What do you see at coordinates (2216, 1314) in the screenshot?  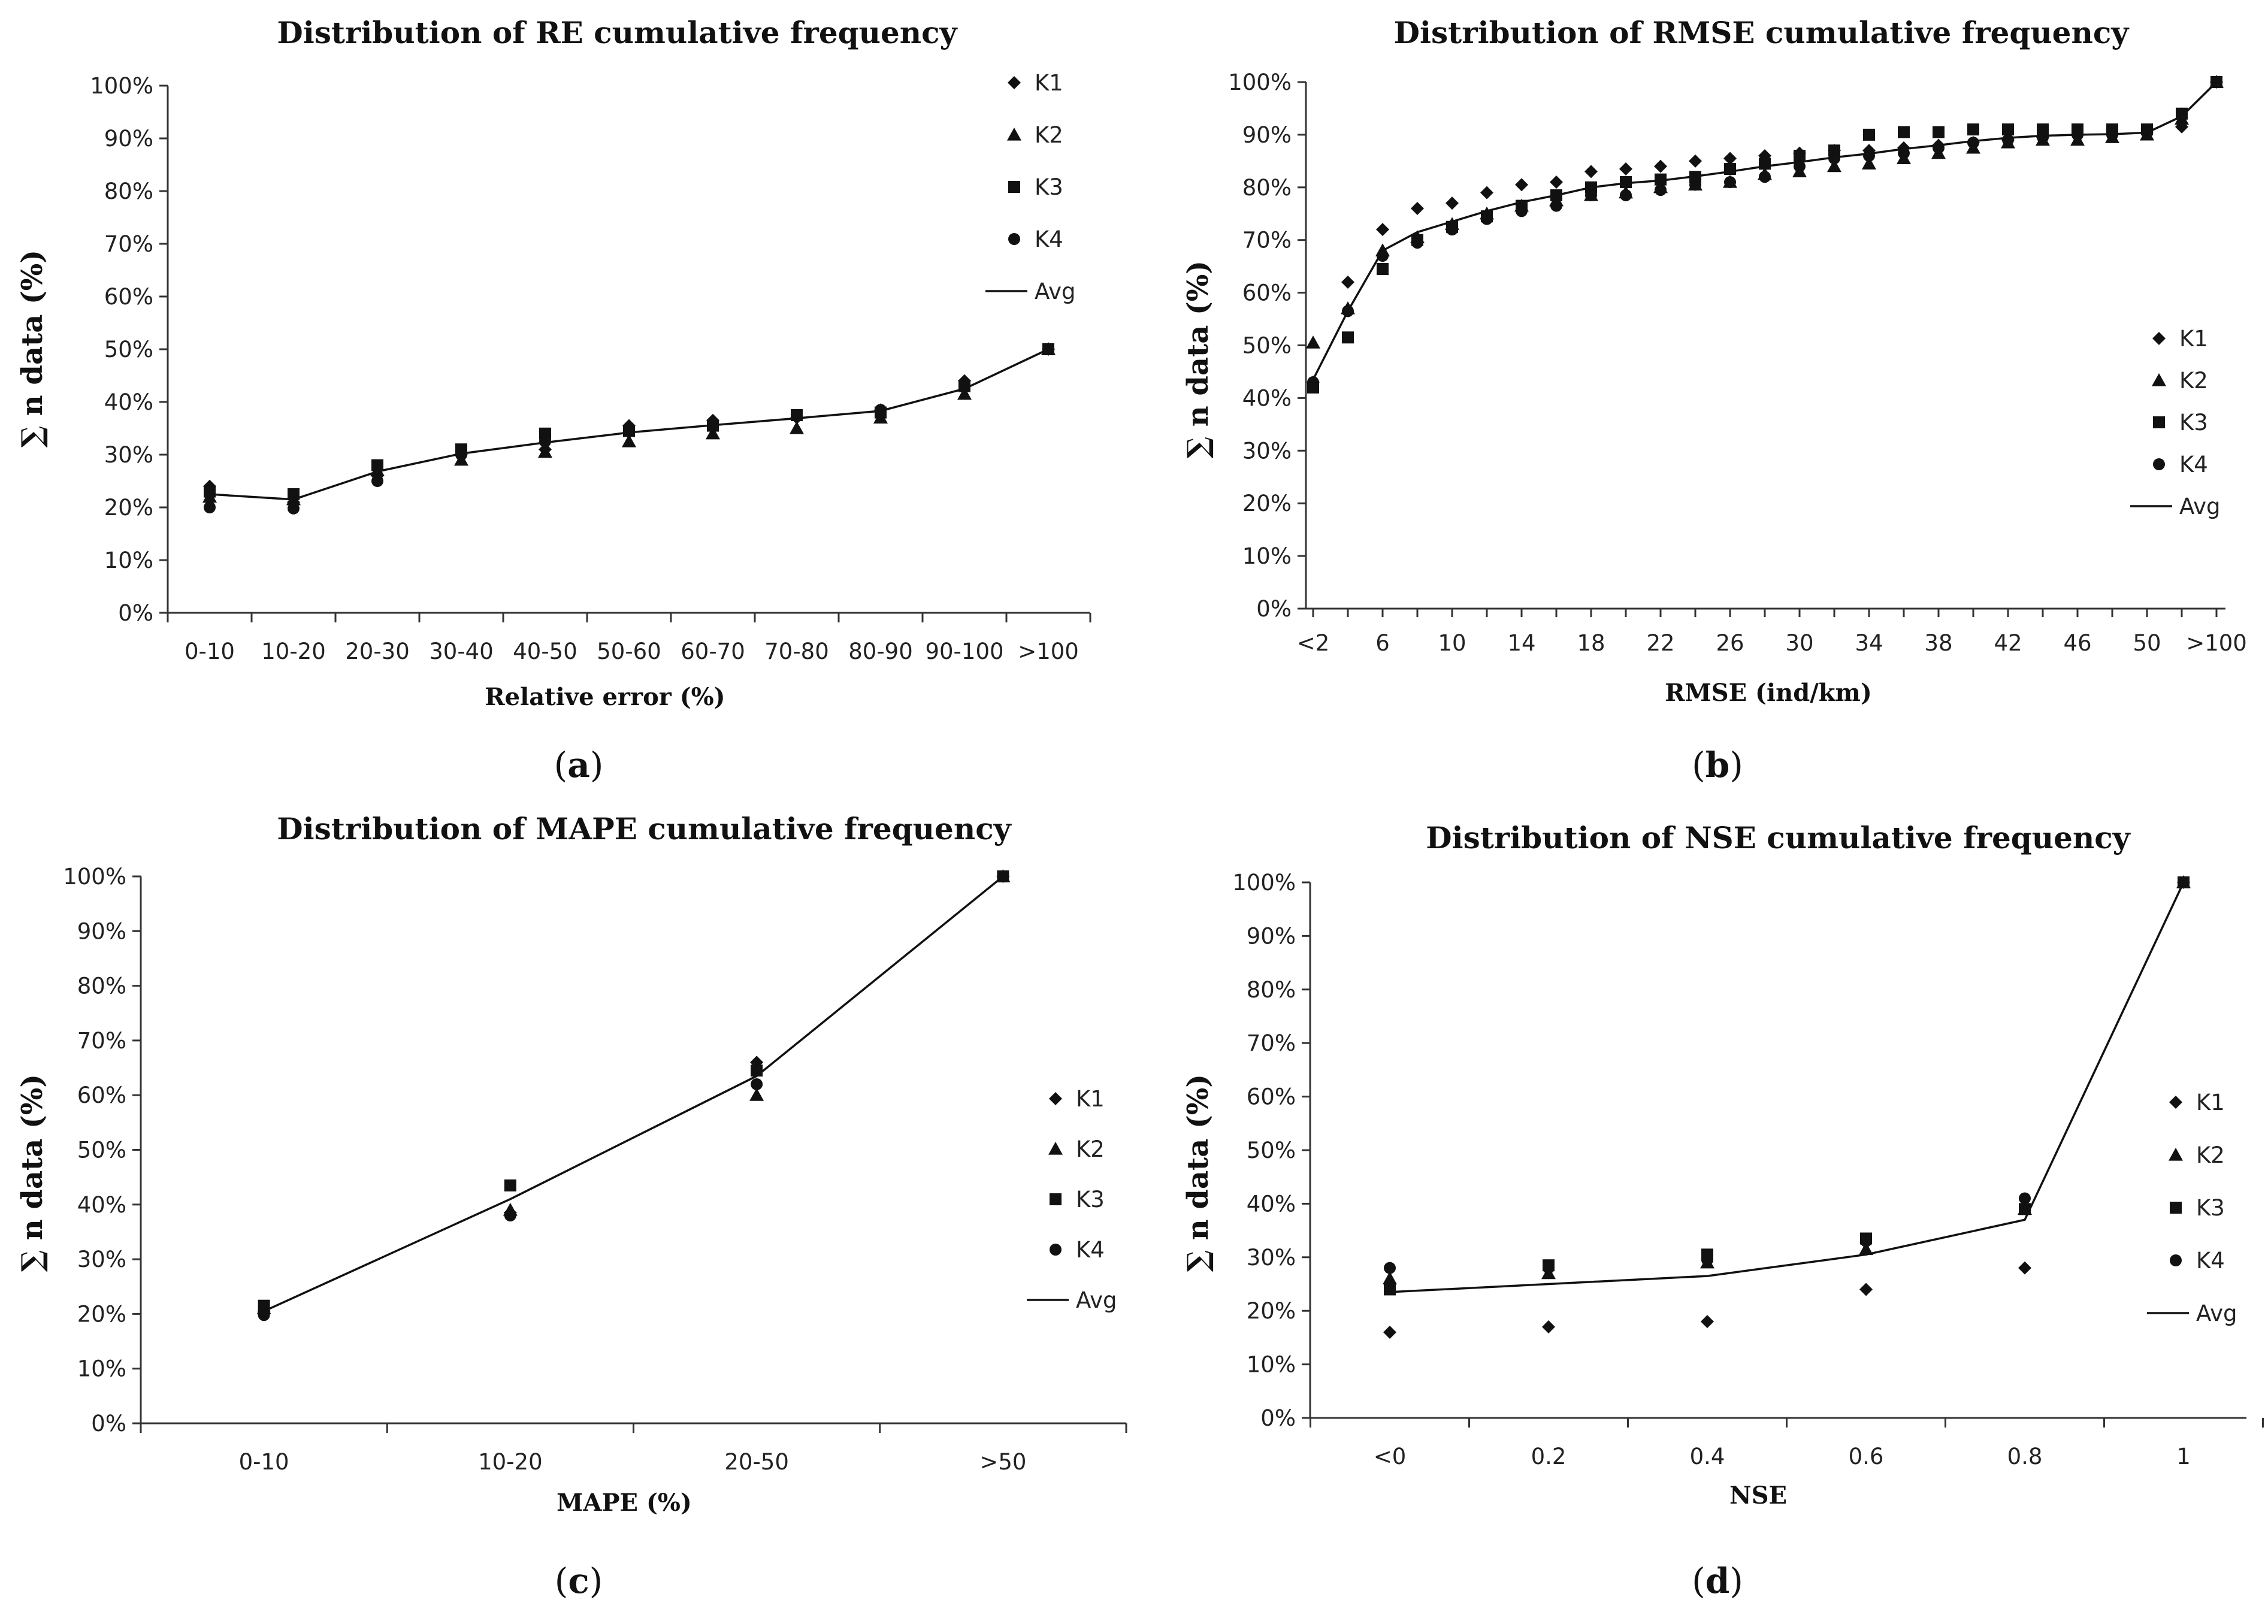 I see `panel-d-legend-avg-label: Avg` at bounding box center [2216, 1314].